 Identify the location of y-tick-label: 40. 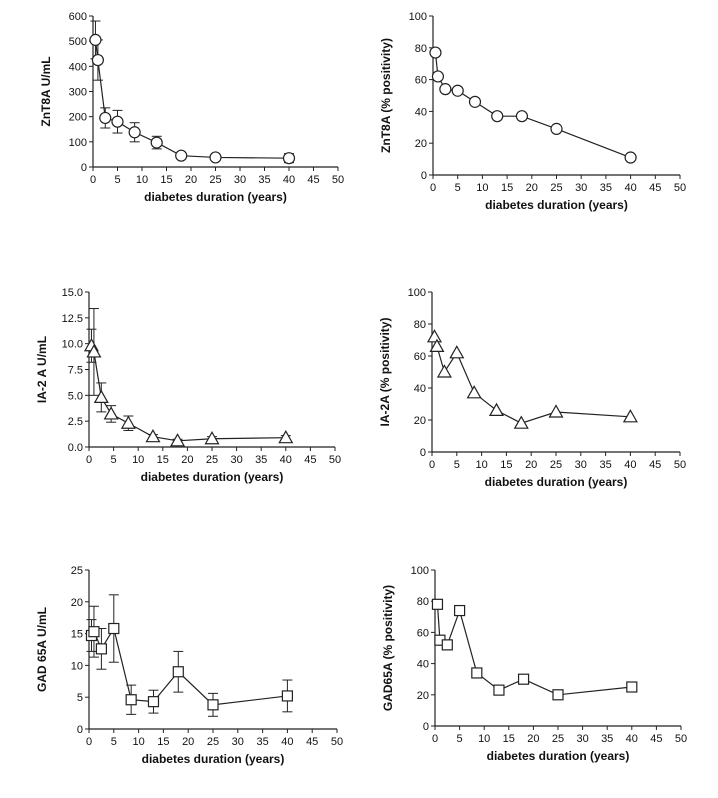
(420, 389).